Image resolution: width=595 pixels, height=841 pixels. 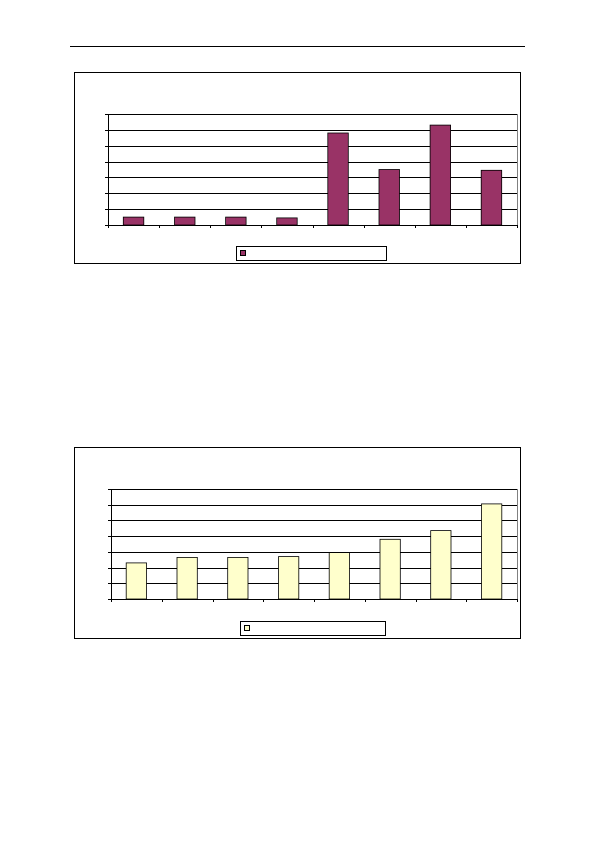 I want to click on chart-2-plot, so click(x=313, y=545).